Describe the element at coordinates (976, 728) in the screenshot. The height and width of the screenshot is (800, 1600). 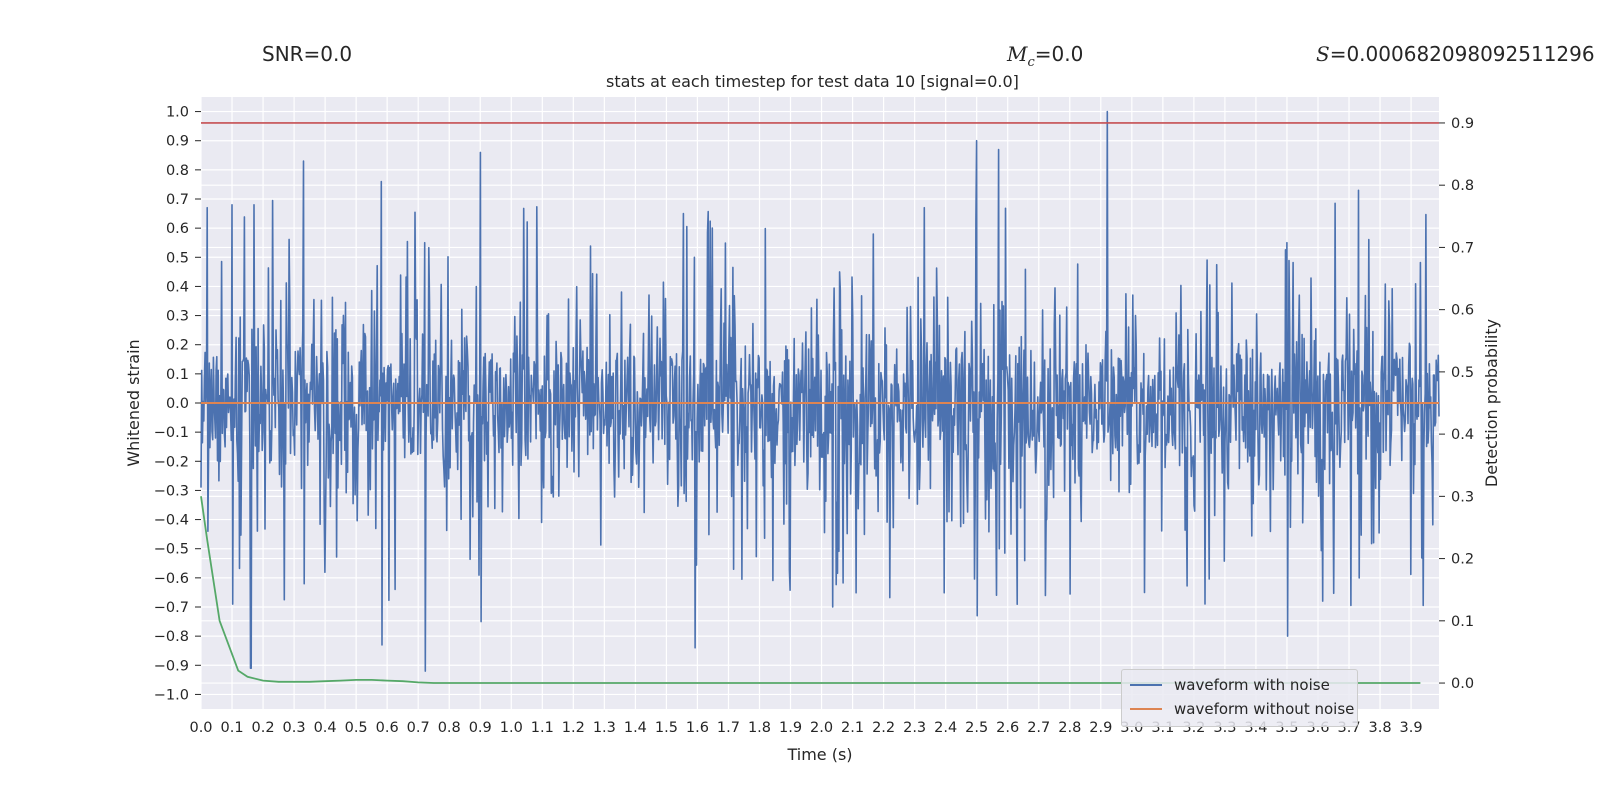
I see `x-tick-label: 2.5` at that location.